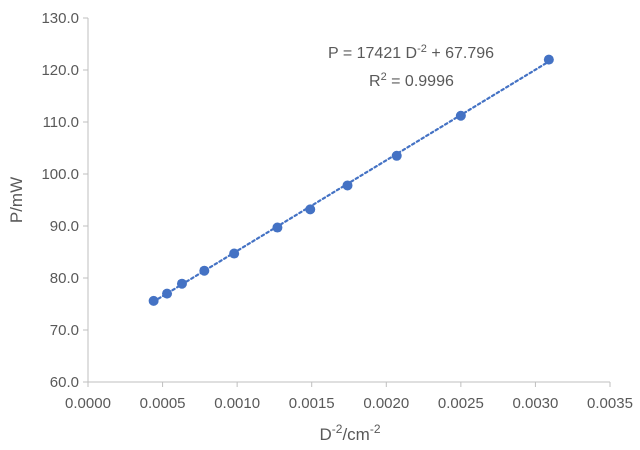  What do you see at coordinates (375, 81) in the screenshot?
I see `r2-main: R` at bounding box center [375, 81].